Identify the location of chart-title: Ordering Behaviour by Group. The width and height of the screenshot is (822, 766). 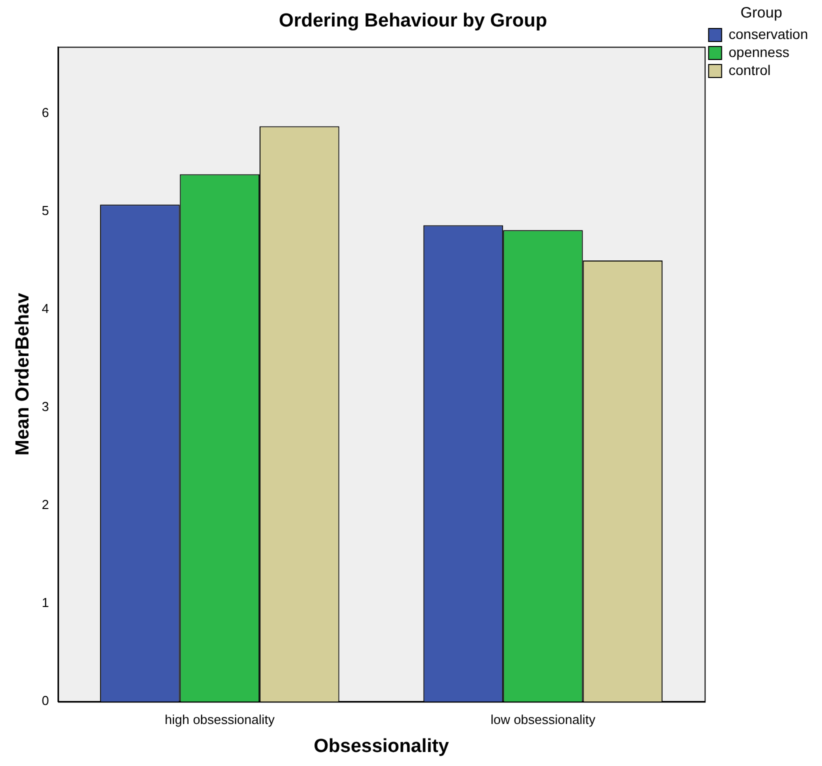
(413, 21).